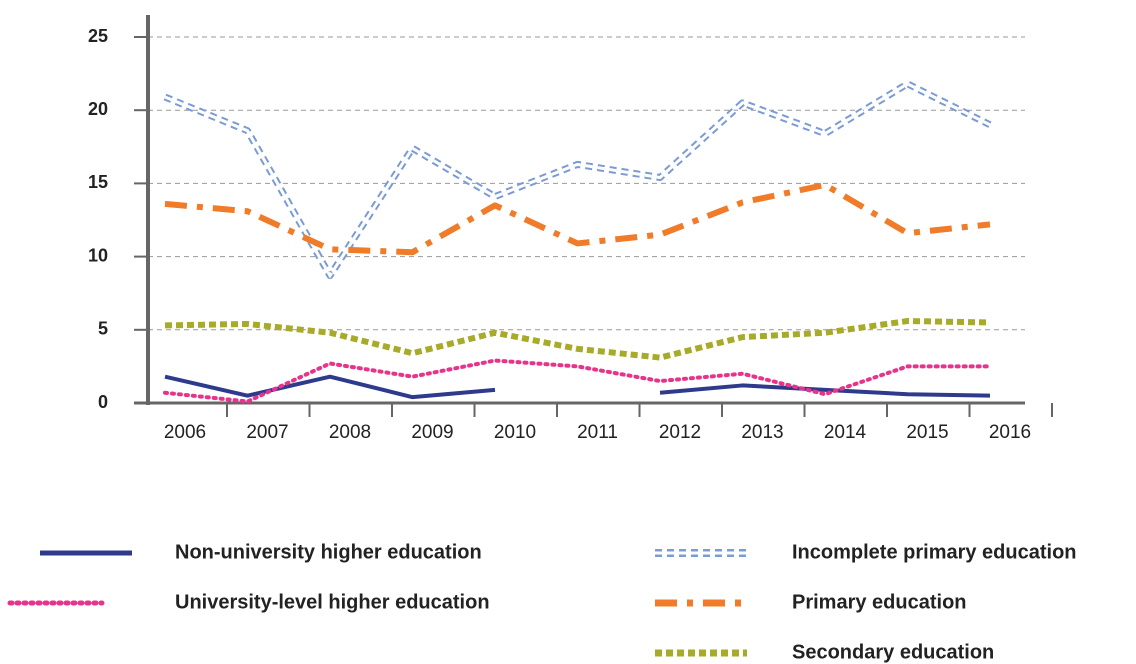  I want to click on legend-label: Primary education, so click(879, 602).